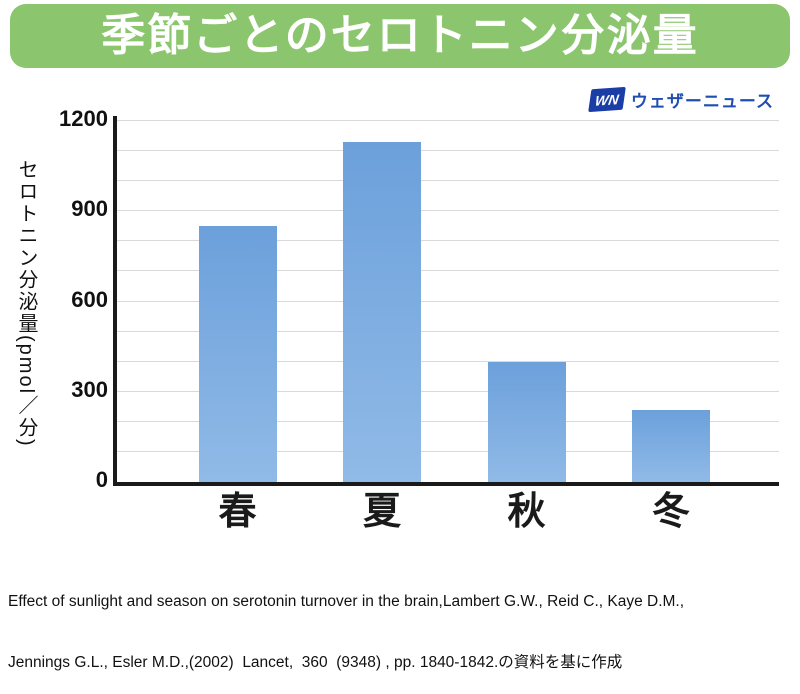 This screenshot has width=800, height=694. I want to click on y-axis-ticks: 0 300 600 900 1200, so click(73, 299).